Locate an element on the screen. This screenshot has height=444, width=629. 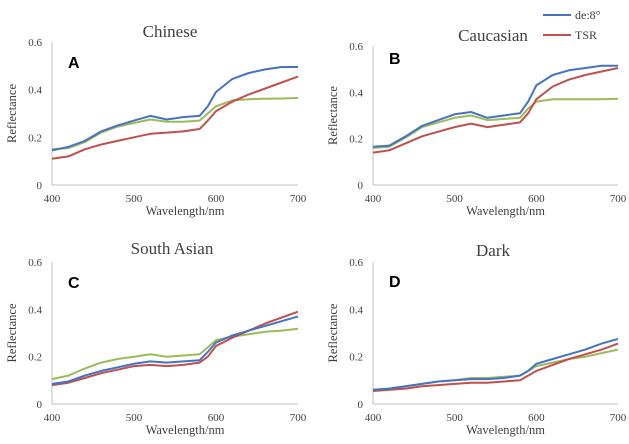
panel-letter: B is located at coordinates (395, 59).